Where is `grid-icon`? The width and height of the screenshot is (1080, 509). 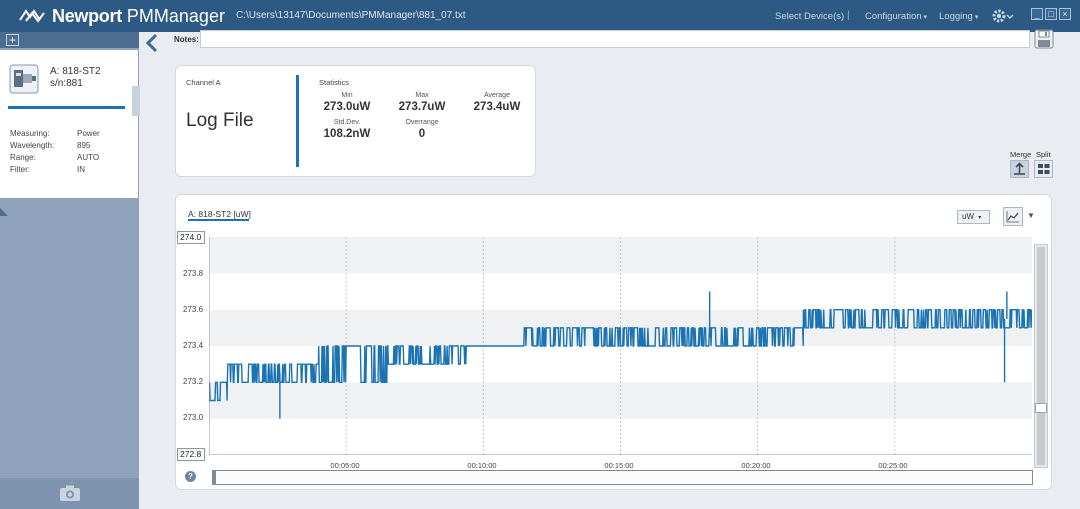
grid-icon is located at coordinates (1044, 169).